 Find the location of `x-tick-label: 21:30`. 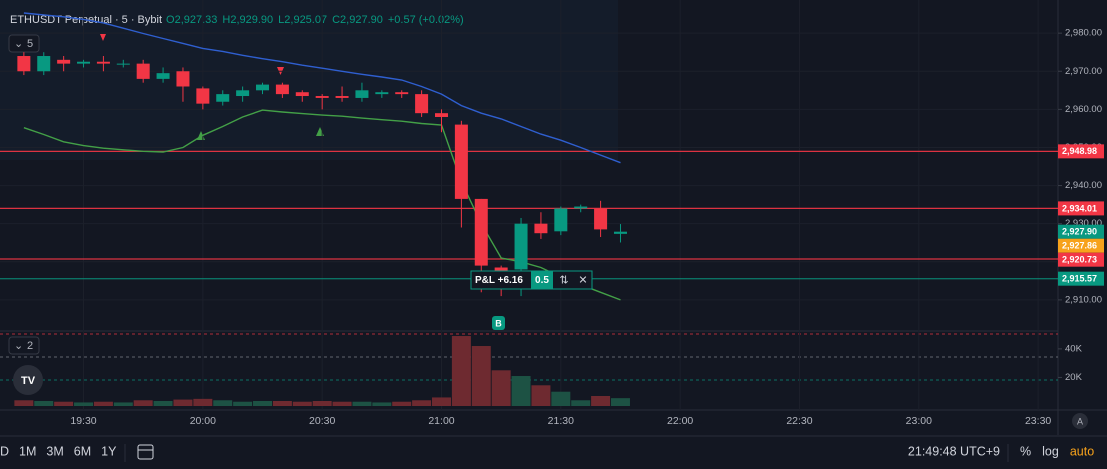

x-tick-label: 21:30 is located at coordinates (561, 421).